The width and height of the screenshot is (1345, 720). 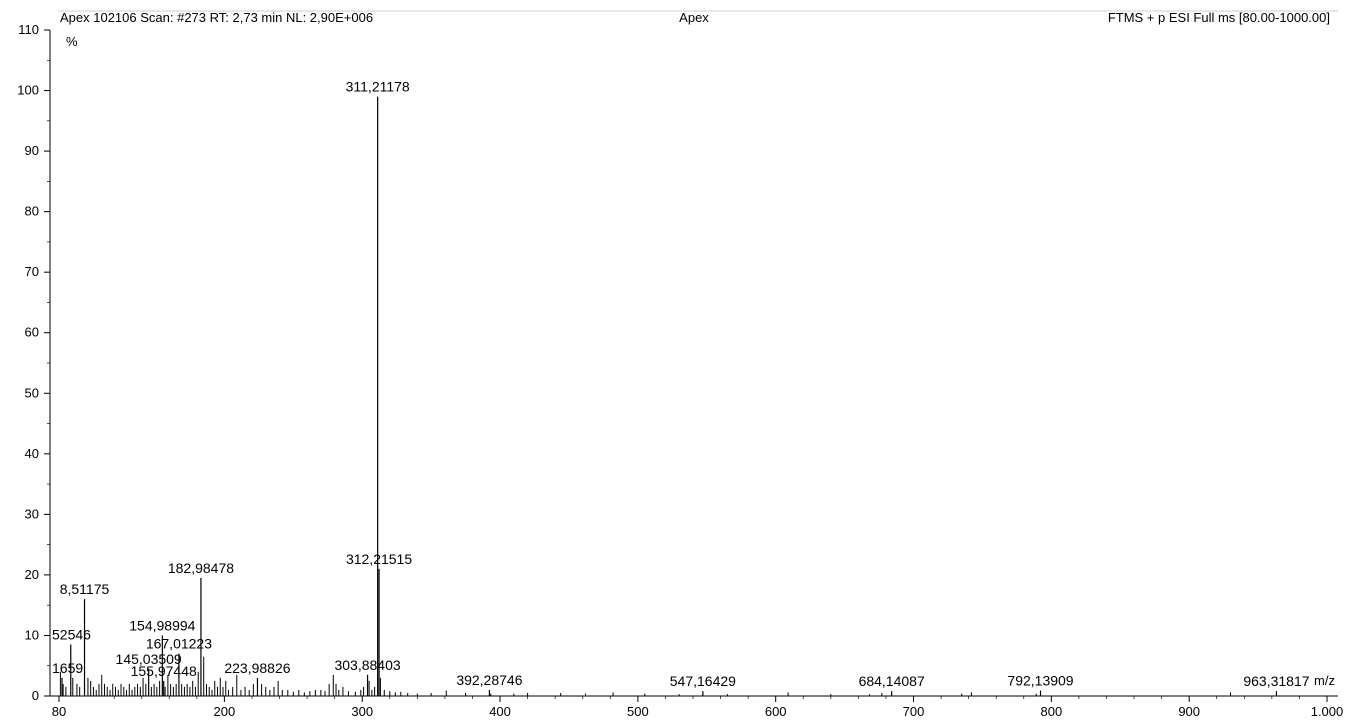 I want to click on x-tick-label: 500, so click(x=638, y=711).